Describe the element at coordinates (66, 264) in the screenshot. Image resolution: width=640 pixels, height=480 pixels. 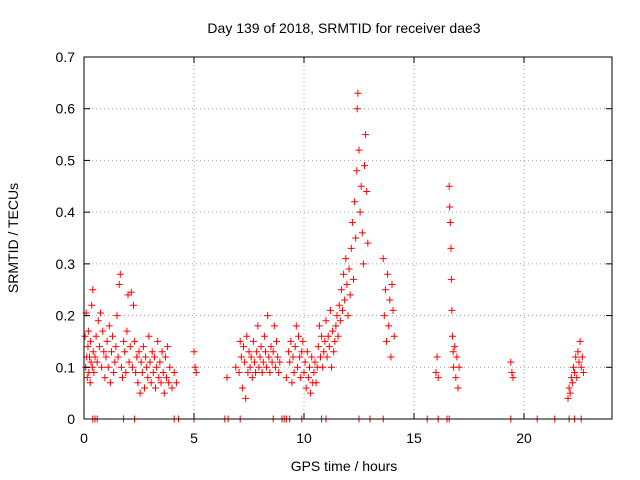
I see `y-tick-label: 0.3` at that location.